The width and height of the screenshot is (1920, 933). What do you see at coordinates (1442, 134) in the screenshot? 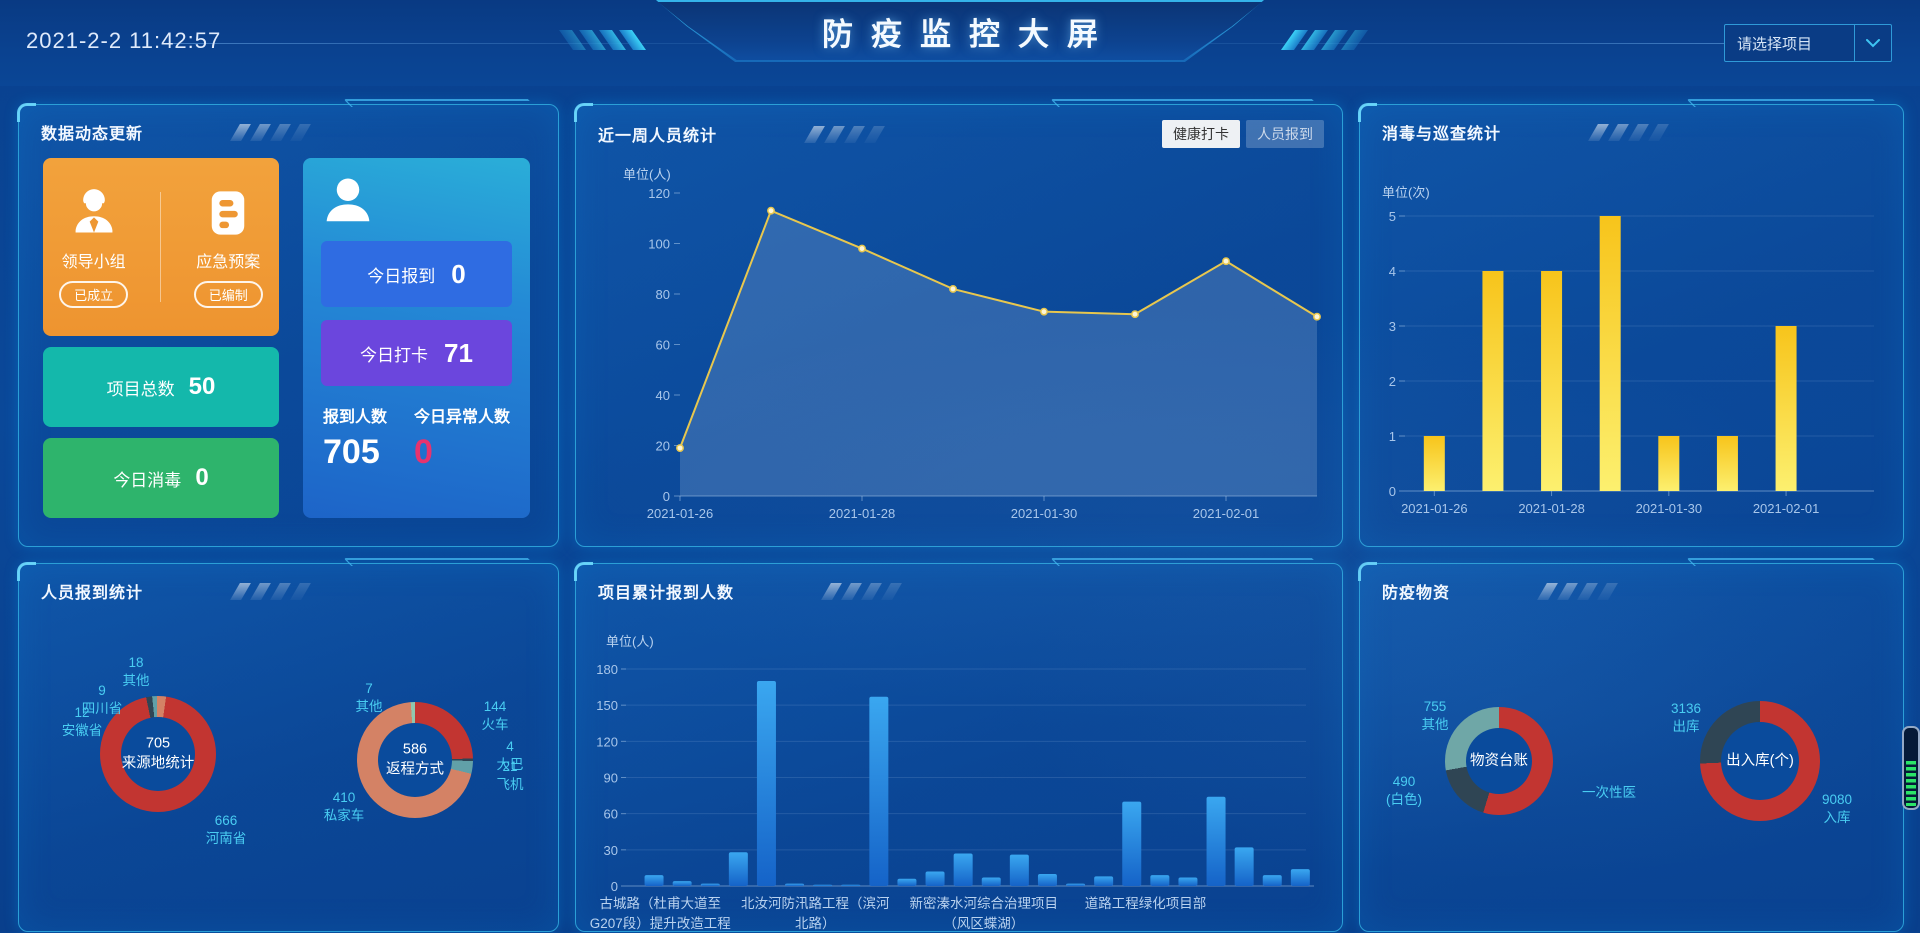
I see `panel-title: 消毒与巡查统计` at bounding box center [1442, 134].